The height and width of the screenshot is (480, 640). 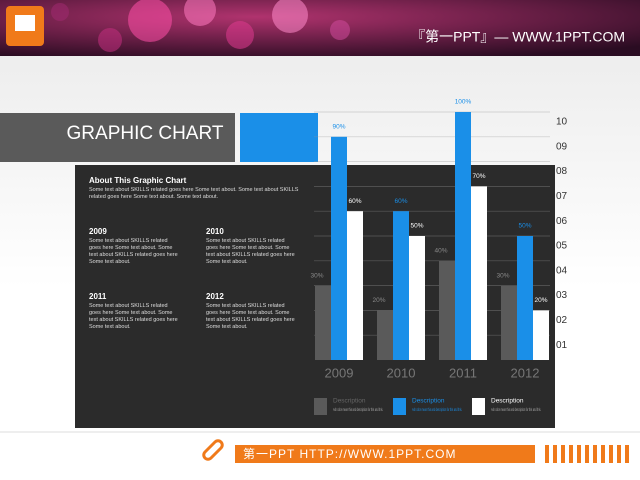 I want to click on y-tick-label: 01, so click(x=562, y=345).